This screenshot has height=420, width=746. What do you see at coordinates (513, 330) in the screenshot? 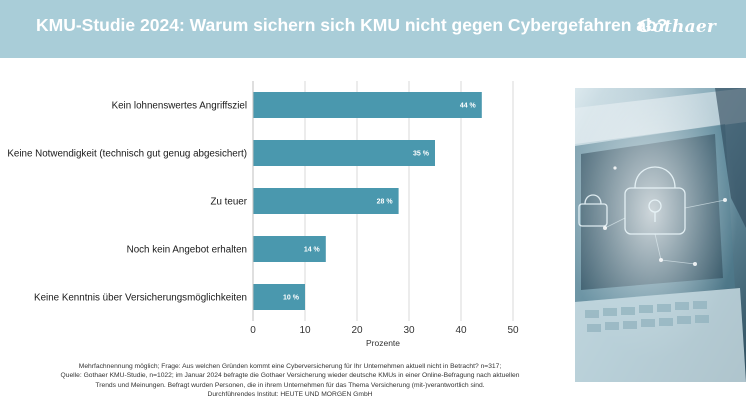
I see `x-tick-label: 50` at bounding box center [513, 330].